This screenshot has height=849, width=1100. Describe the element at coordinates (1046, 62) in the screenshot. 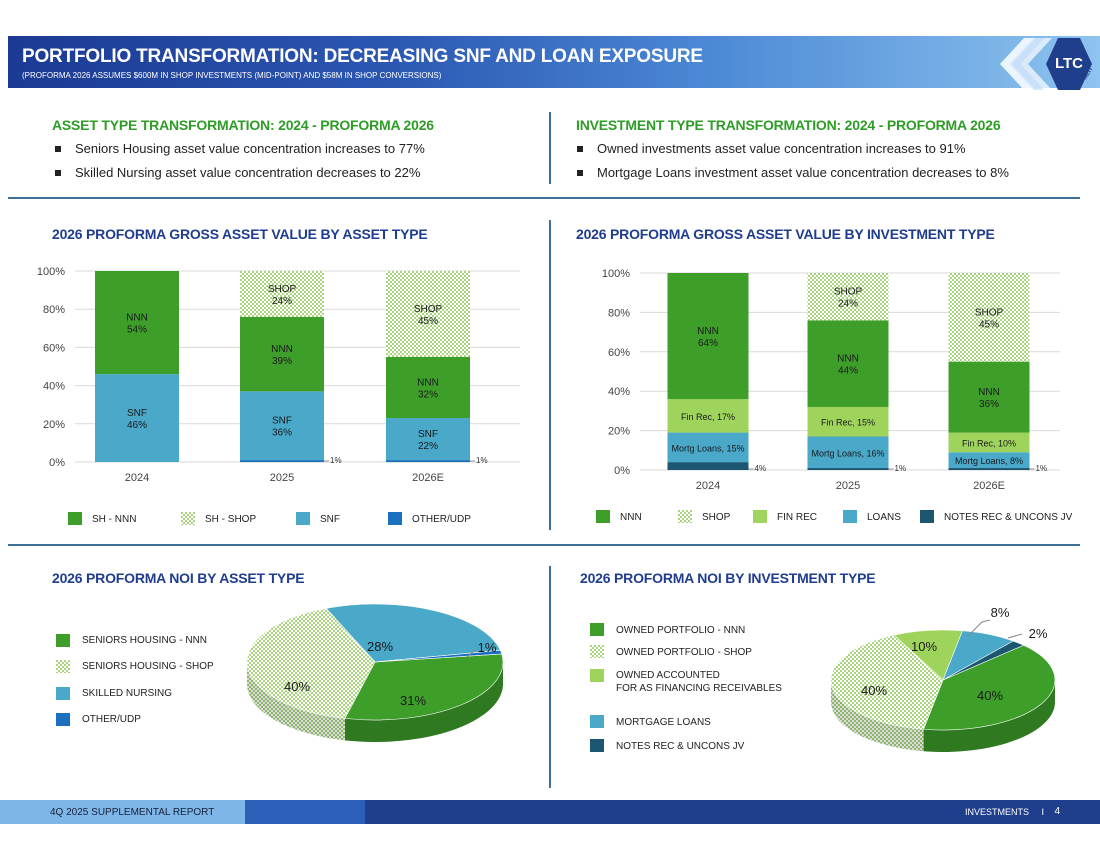

I see `ltc-logo: LTC REIT` at that location.